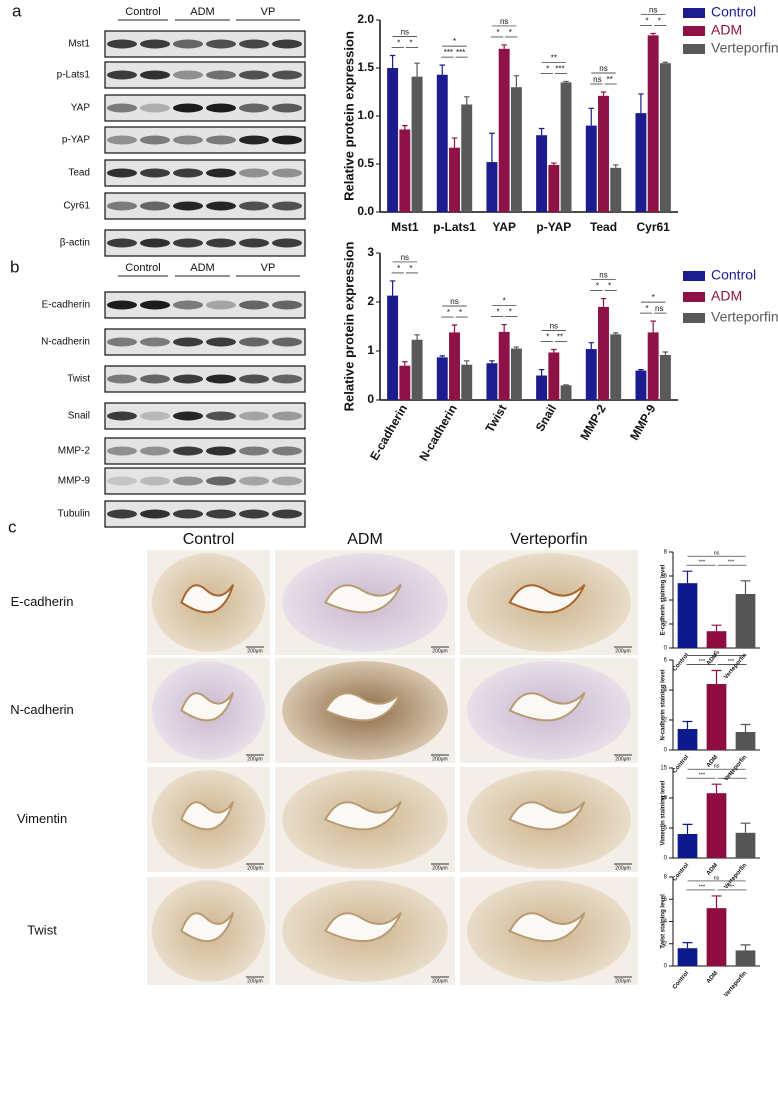  Describe the element at coordinates (74, 451) in the screenshot. I see `blot-row-label: MMP-2` at that location.